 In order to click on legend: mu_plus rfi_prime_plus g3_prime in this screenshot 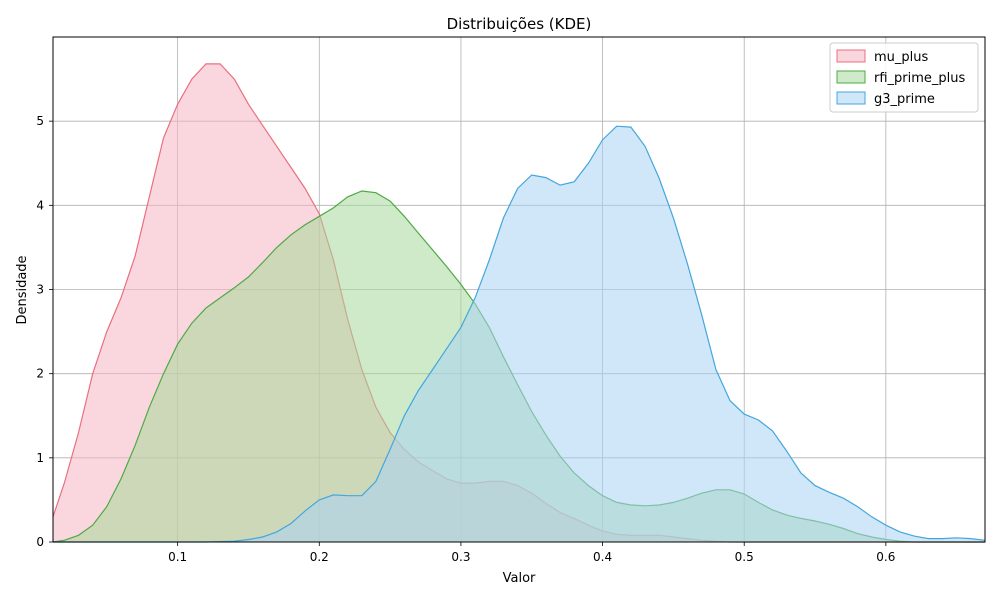, I will do `click(904, 77)`.